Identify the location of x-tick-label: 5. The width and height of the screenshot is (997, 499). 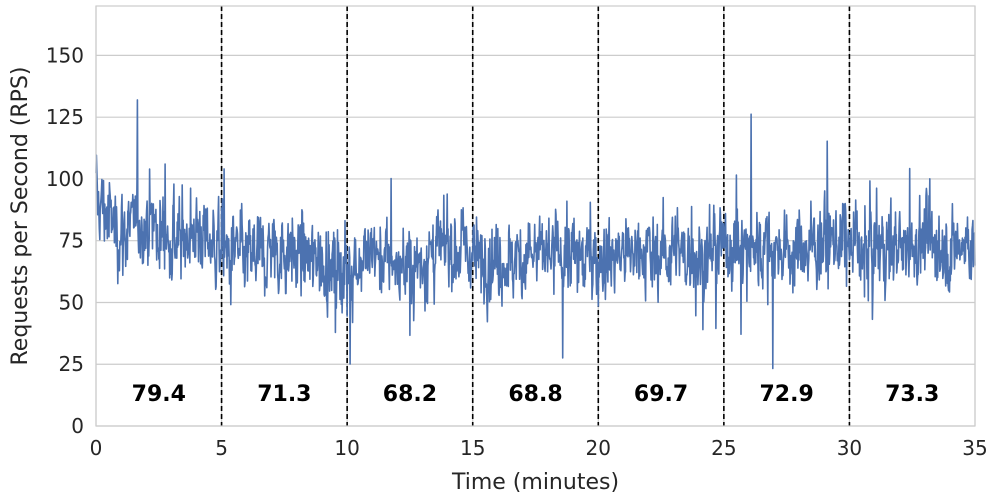
(221, 448).